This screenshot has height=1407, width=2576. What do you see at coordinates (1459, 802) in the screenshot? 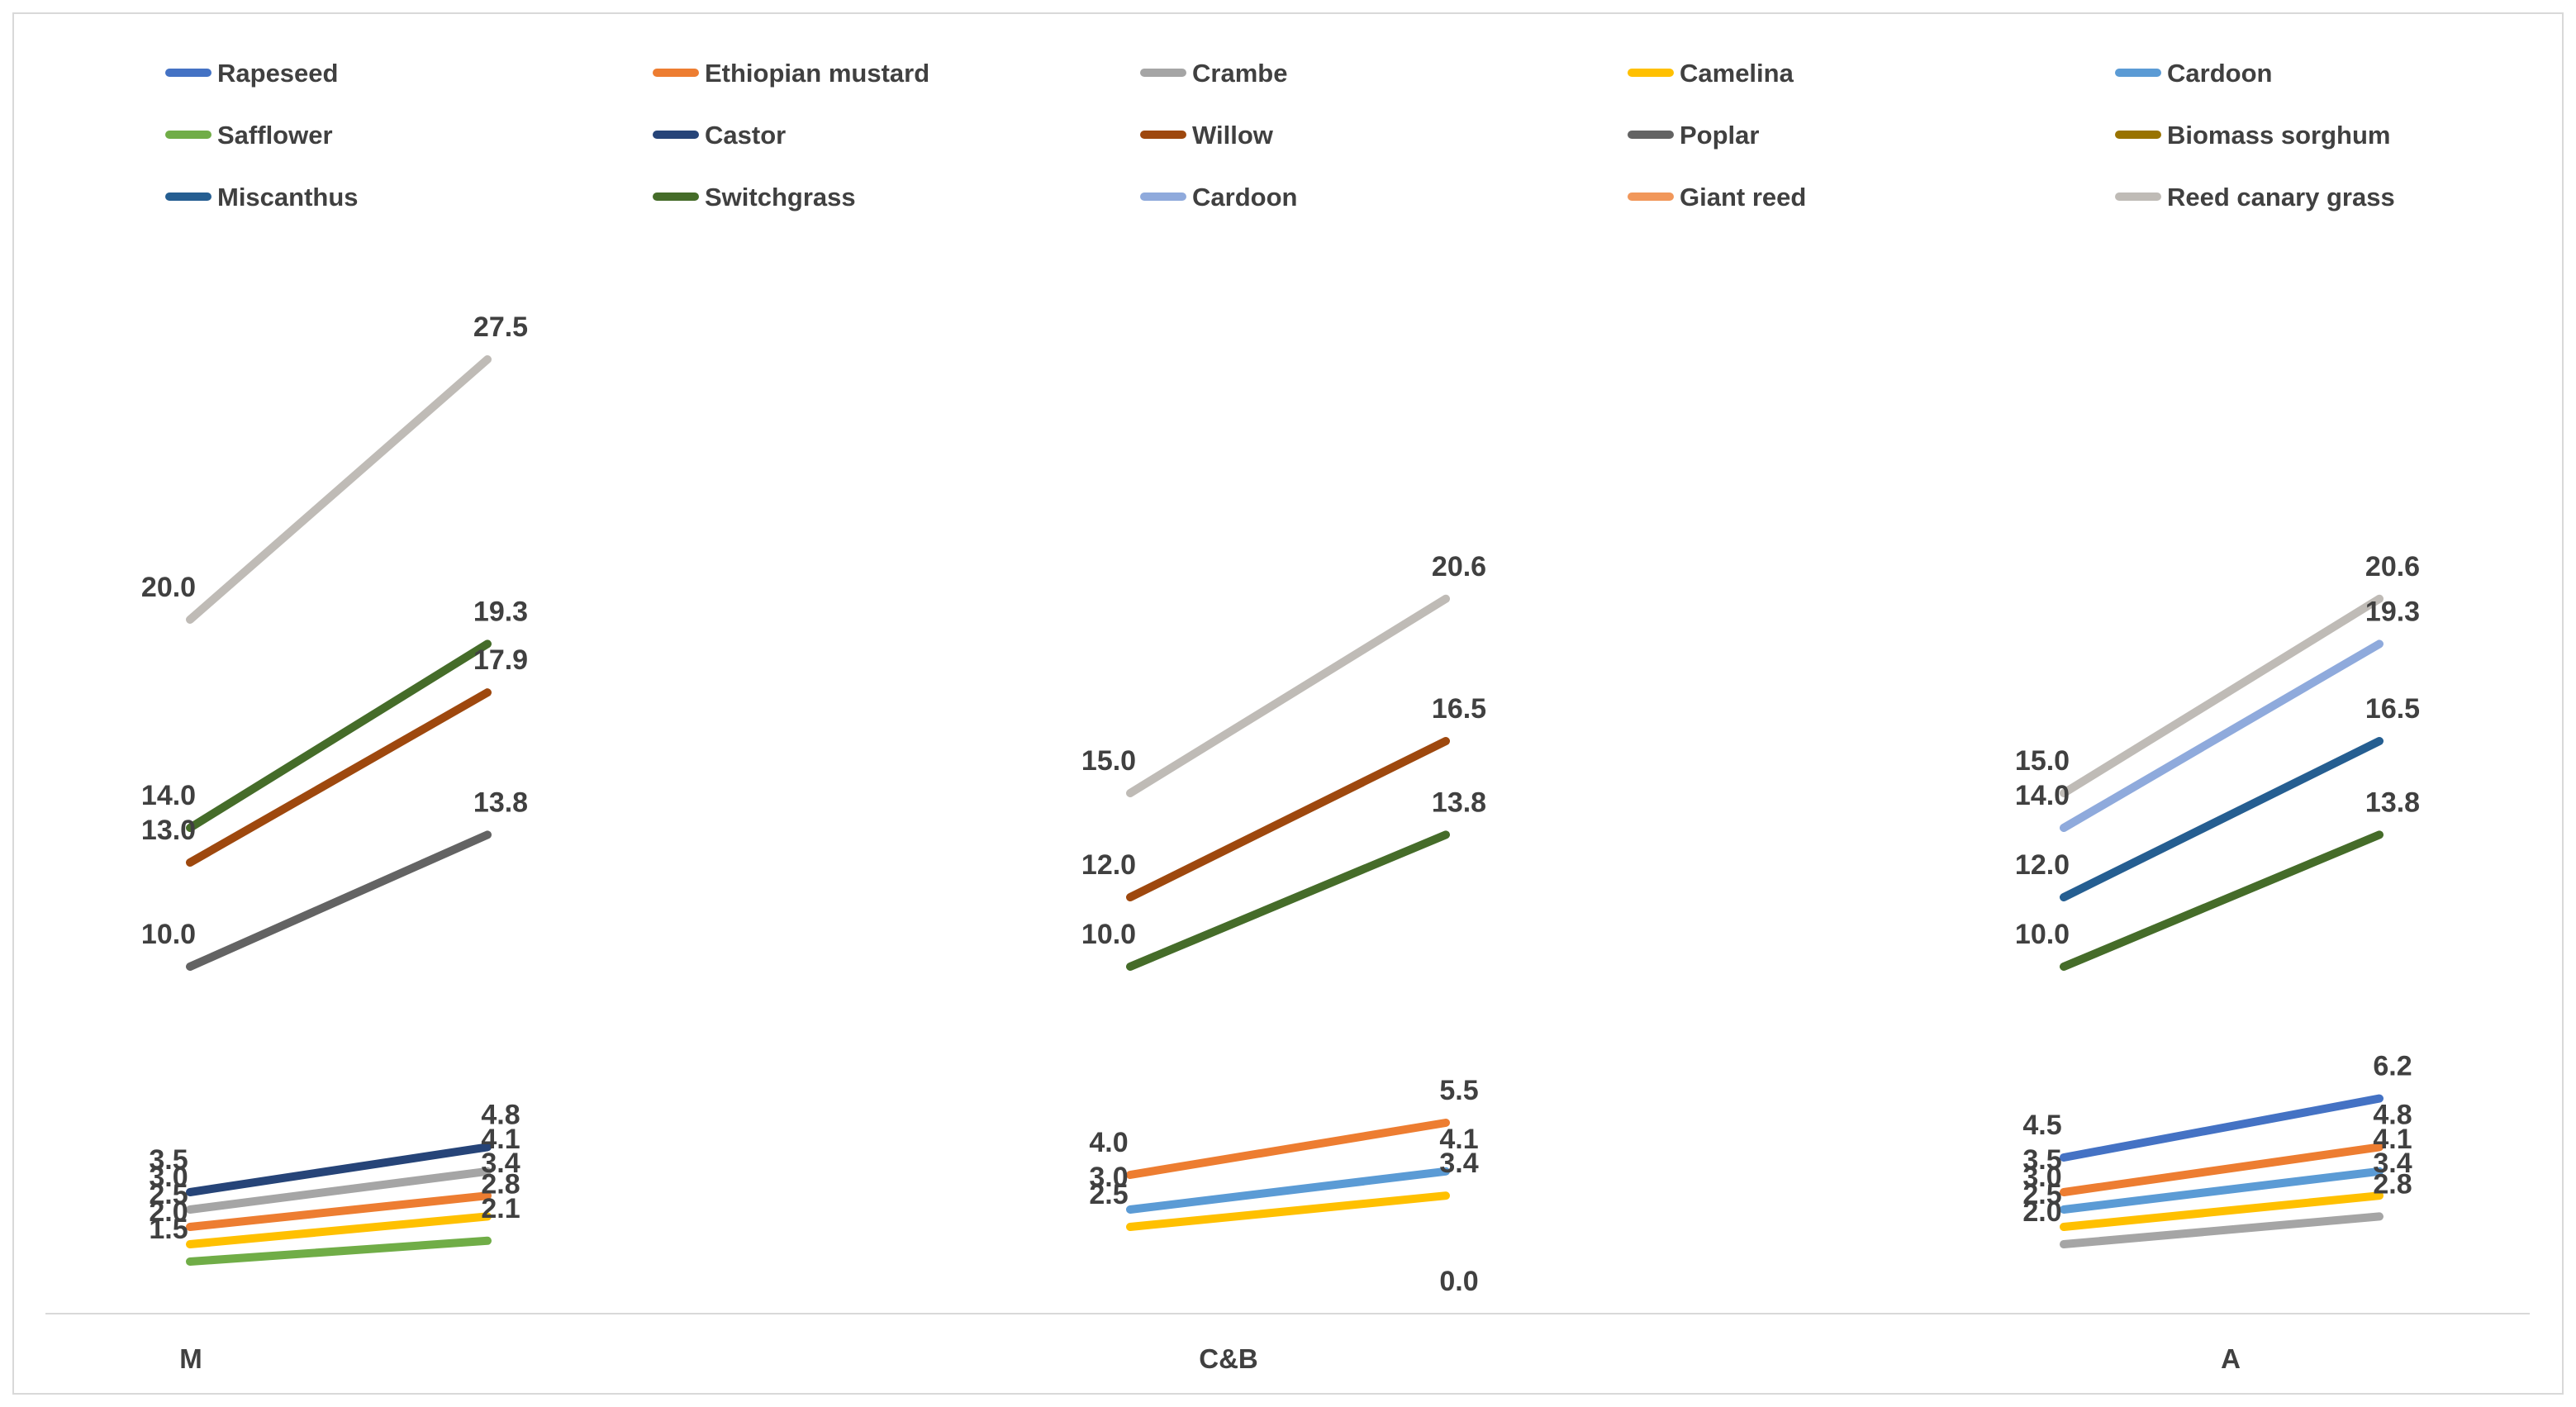
I see `data-label-end-label-switchgrass-c-b: 13.8` at bounding box center [1459, 802].